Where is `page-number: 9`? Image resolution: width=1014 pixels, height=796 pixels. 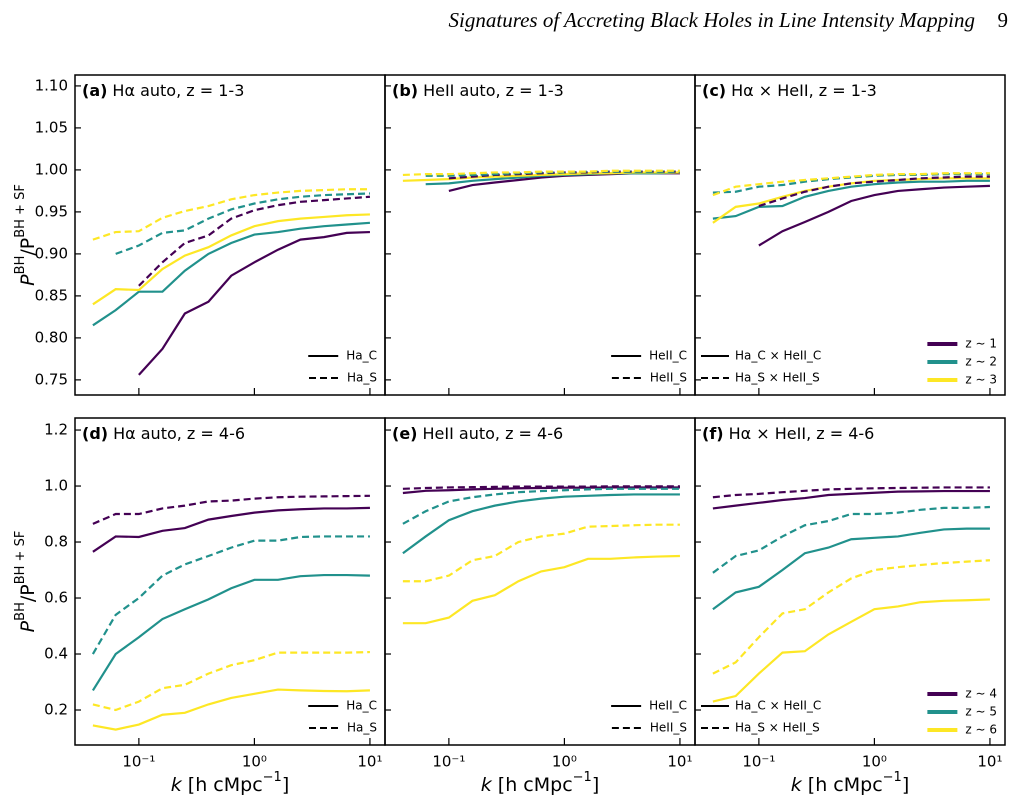
page-number: 9 is located at coordinates (1003, 20).